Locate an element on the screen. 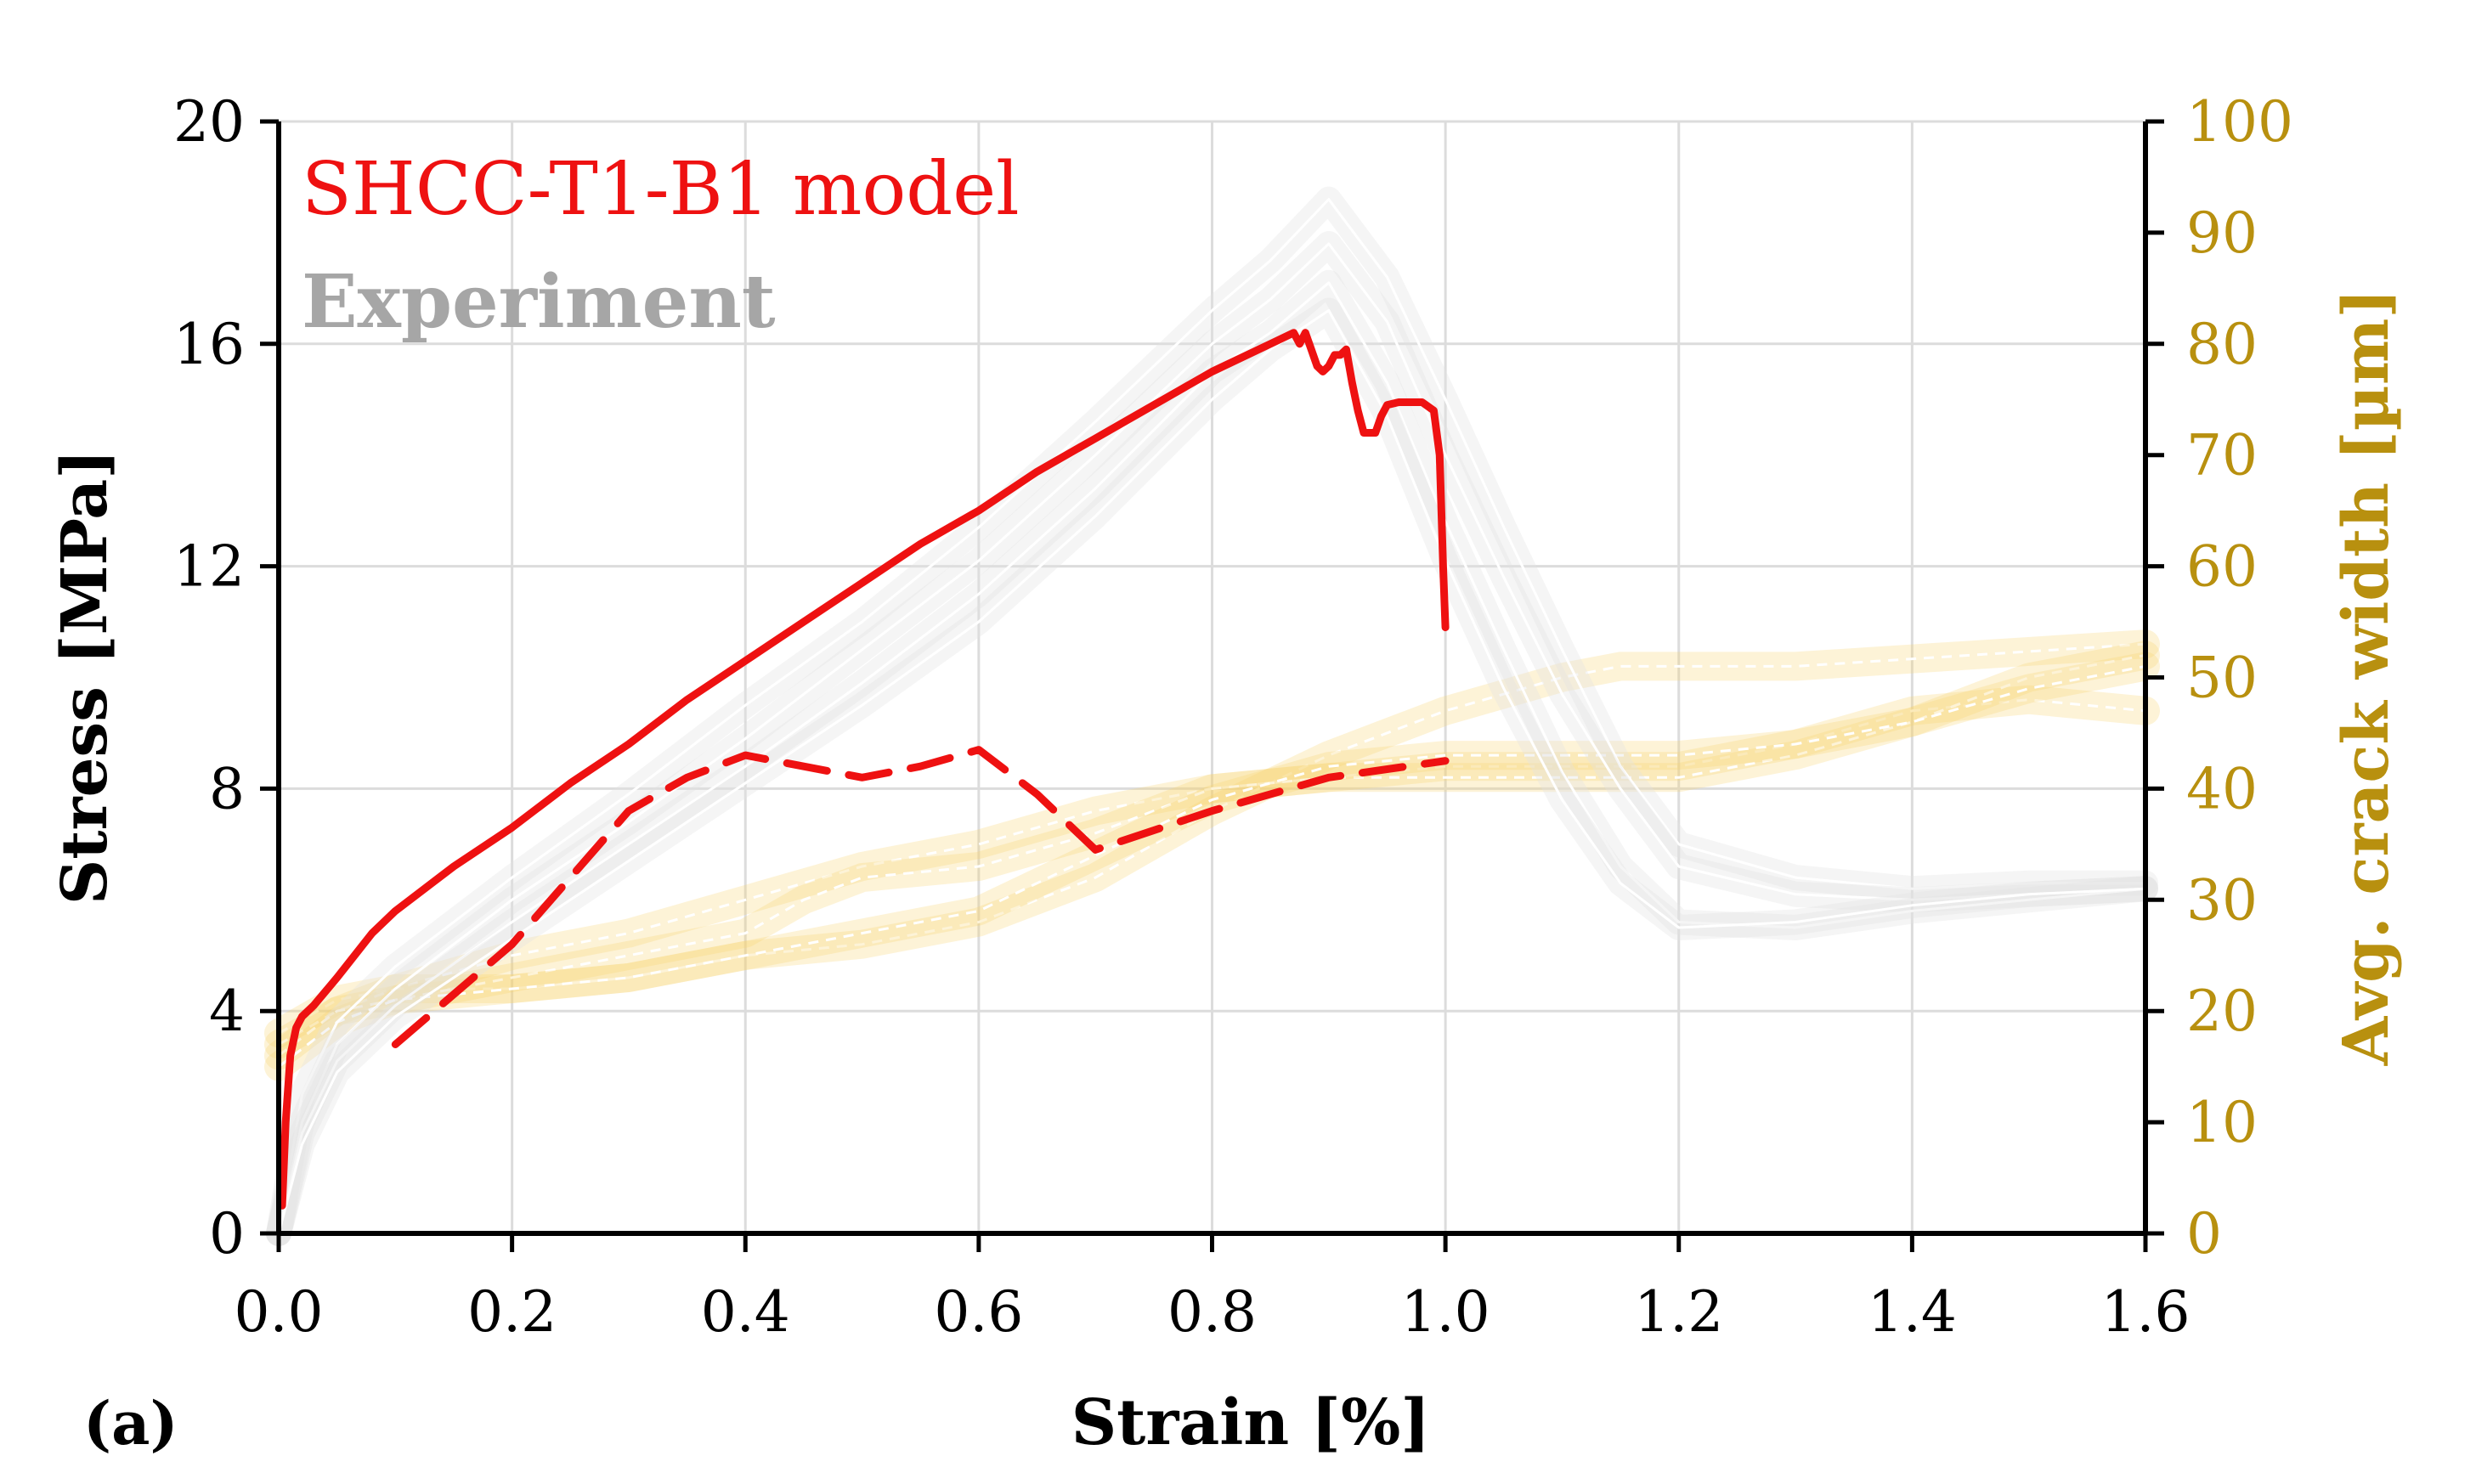  shcc-t1-b1-model-crack-width-line is located at coordinates (920, 897).